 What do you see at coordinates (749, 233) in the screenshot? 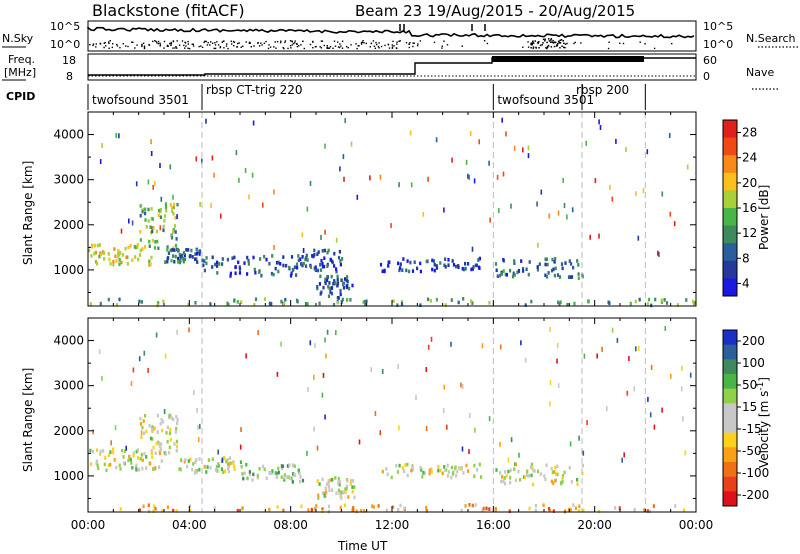
I see `colorbar-tick-label: 12` at bounding box center [749, 233].